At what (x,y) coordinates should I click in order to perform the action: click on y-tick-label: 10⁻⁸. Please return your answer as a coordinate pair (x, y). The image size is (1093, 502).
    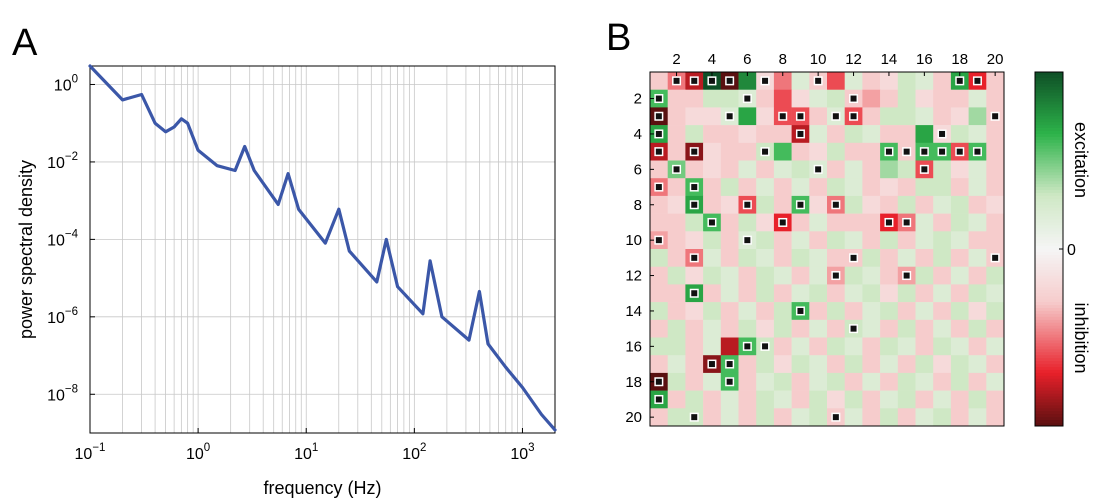
    Looking at the image, I should click on (62, 393).